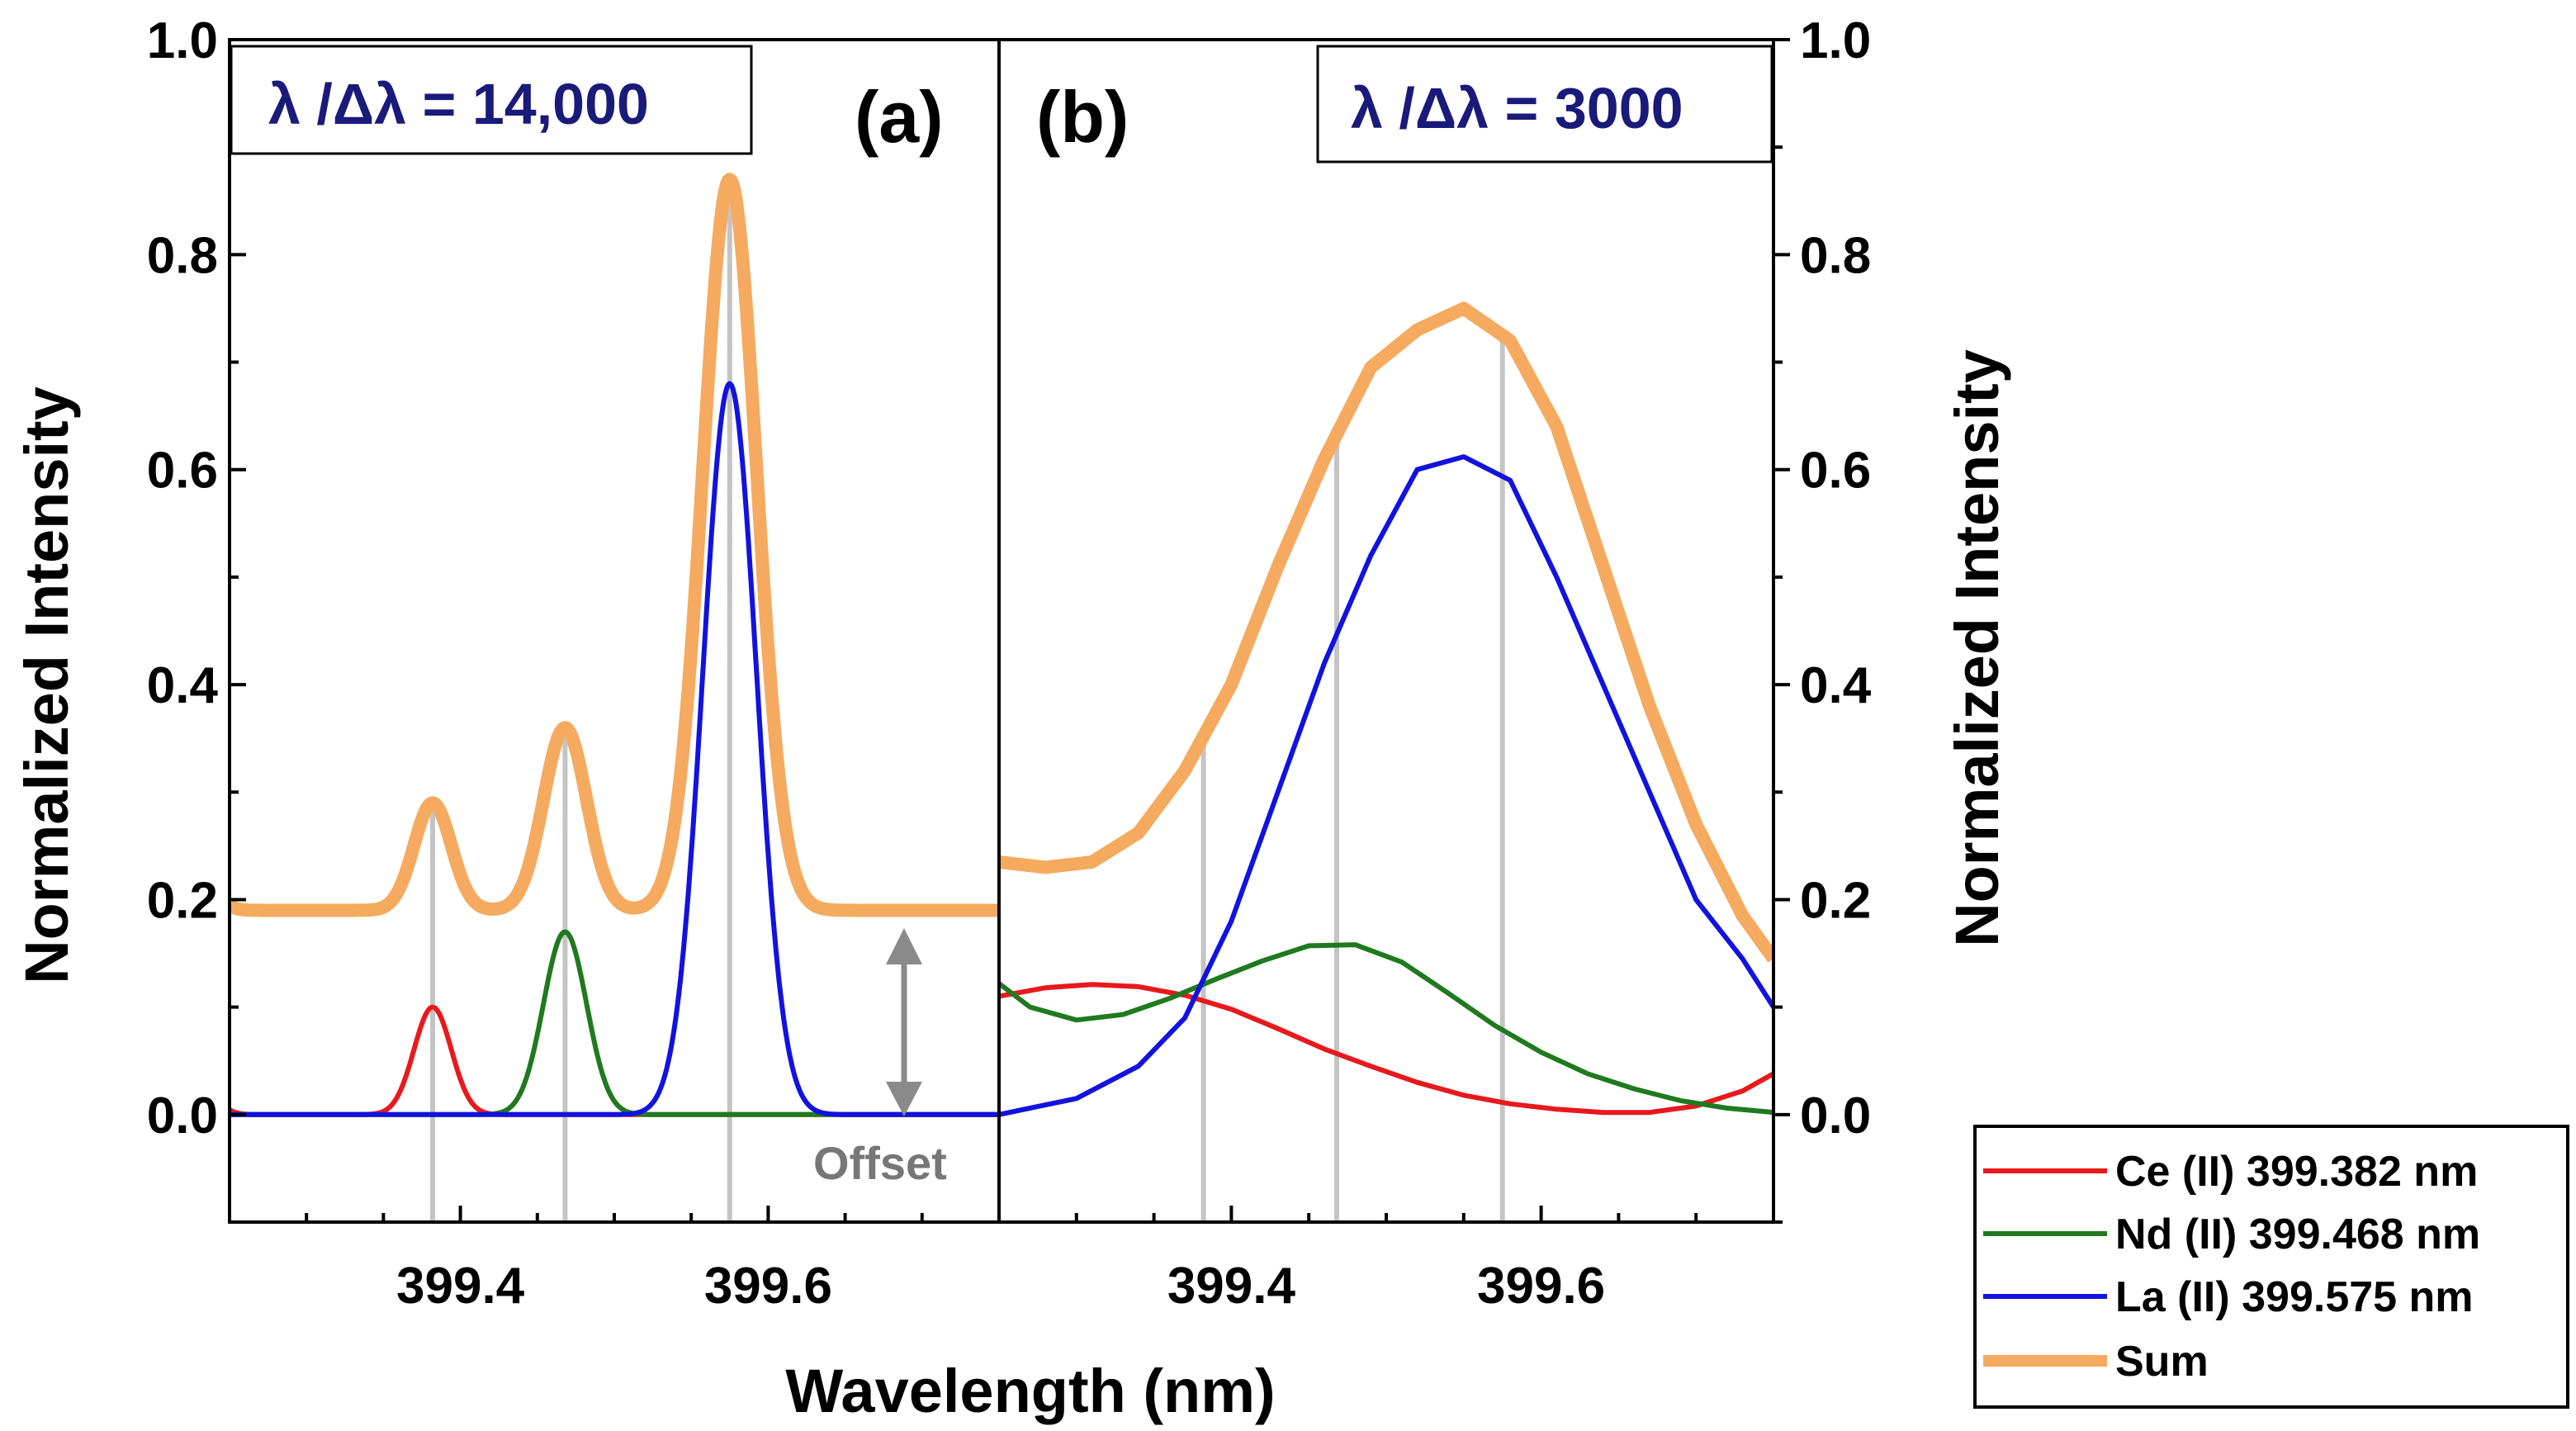  What do you see at coordinates (1835, 1115) in the screenshot?
I see `y-tick-label-right: 0.0` at bounding box center [1835, 1115].